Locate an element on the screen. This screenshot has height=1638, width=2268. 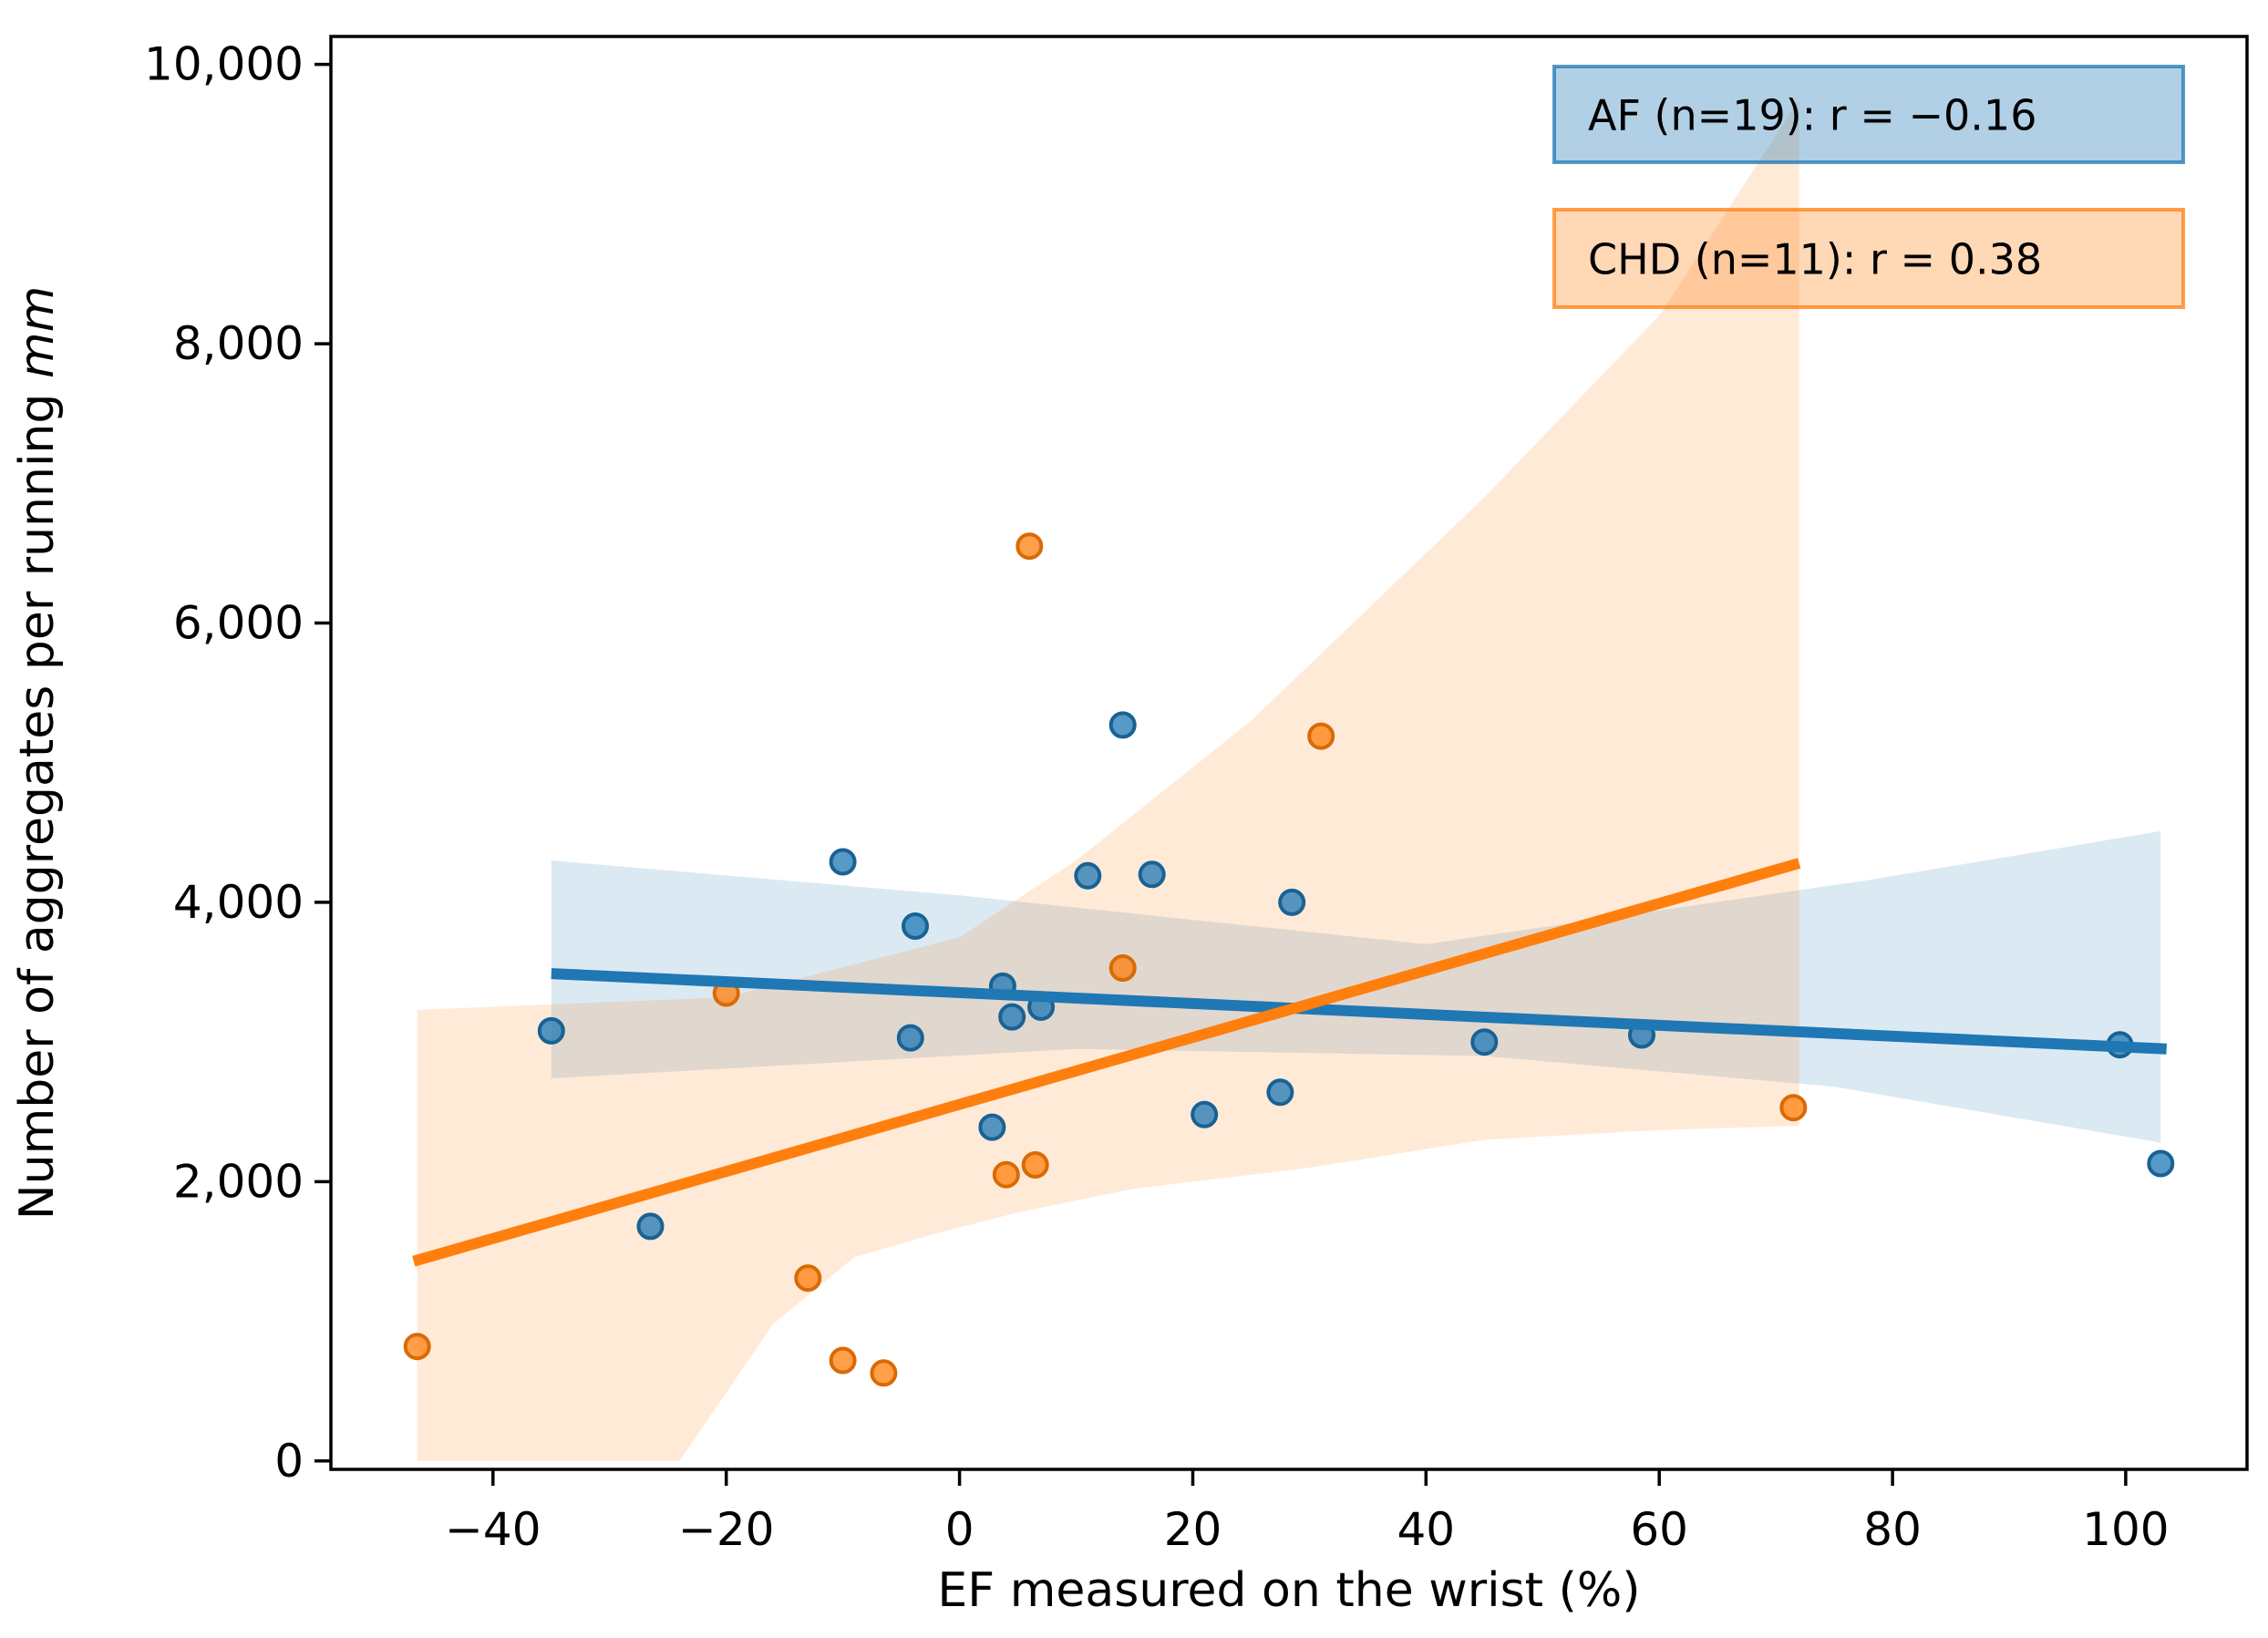
x-tick-label: 80 is located at coordinates (1892, 1530).